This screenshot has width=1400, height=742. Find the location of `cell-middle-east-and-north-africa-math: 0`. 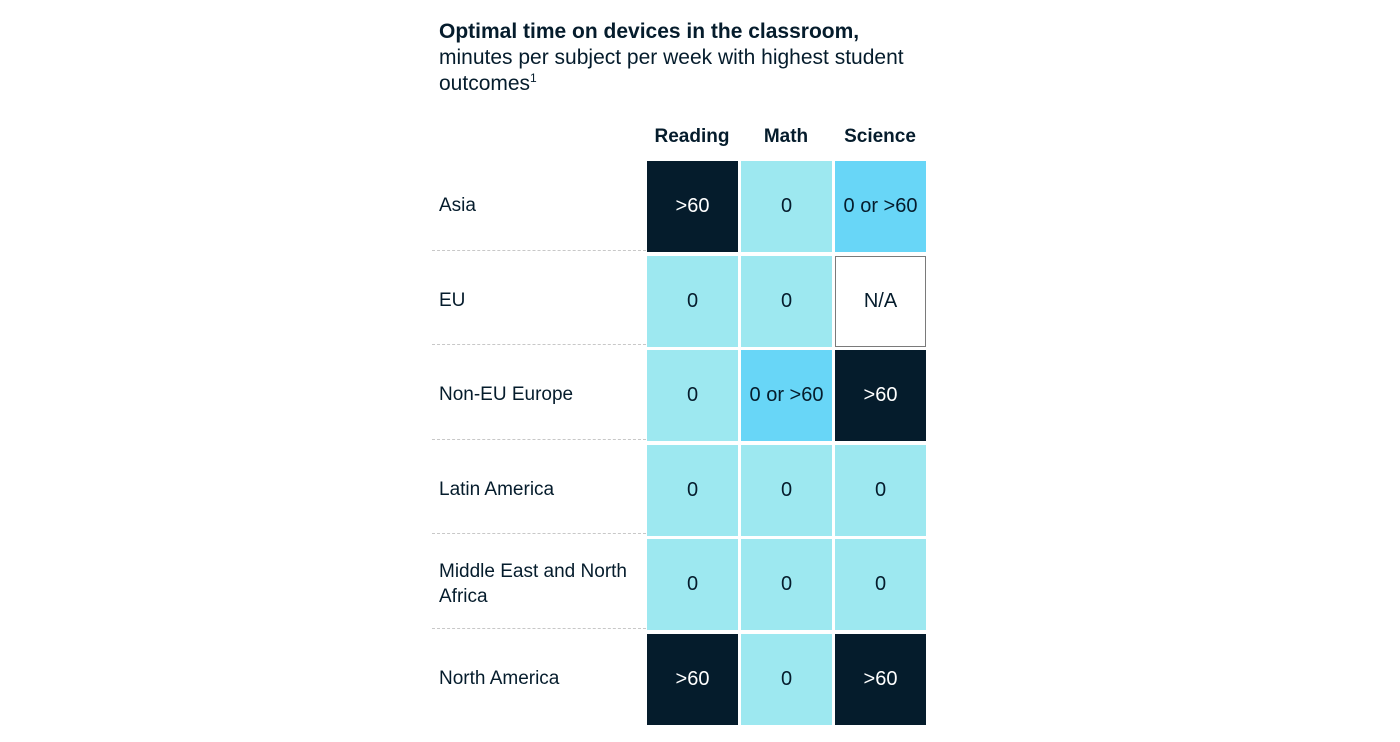

cell-middle-east-and-north-africa-math: 0 is located at coordinates (786, 584).